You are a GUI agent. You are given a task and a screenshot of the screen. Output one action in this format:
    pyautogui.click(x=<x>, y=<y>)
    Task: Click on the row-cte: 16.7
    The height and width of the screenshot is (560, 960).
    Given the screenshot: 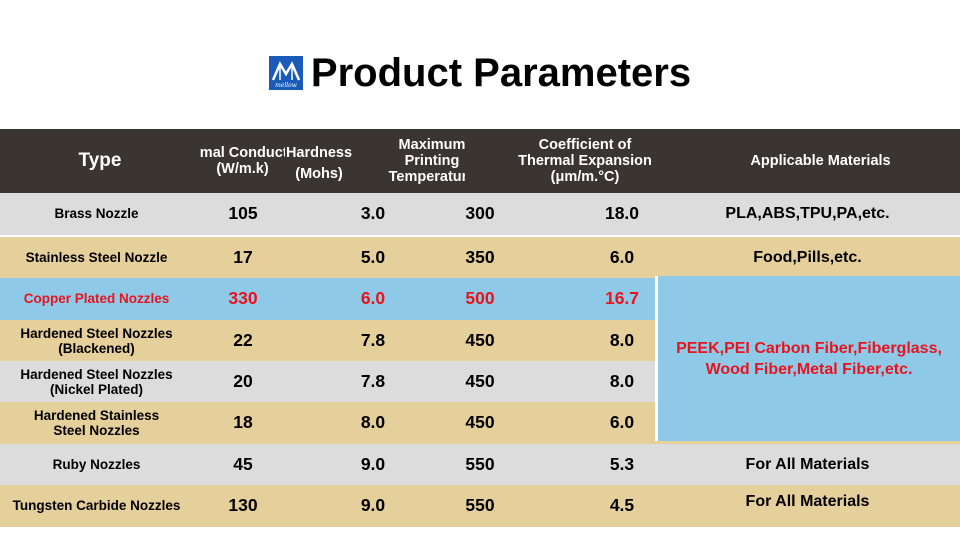 What is the action you would take?
    pyautogui.click(x=622, y=298)
    